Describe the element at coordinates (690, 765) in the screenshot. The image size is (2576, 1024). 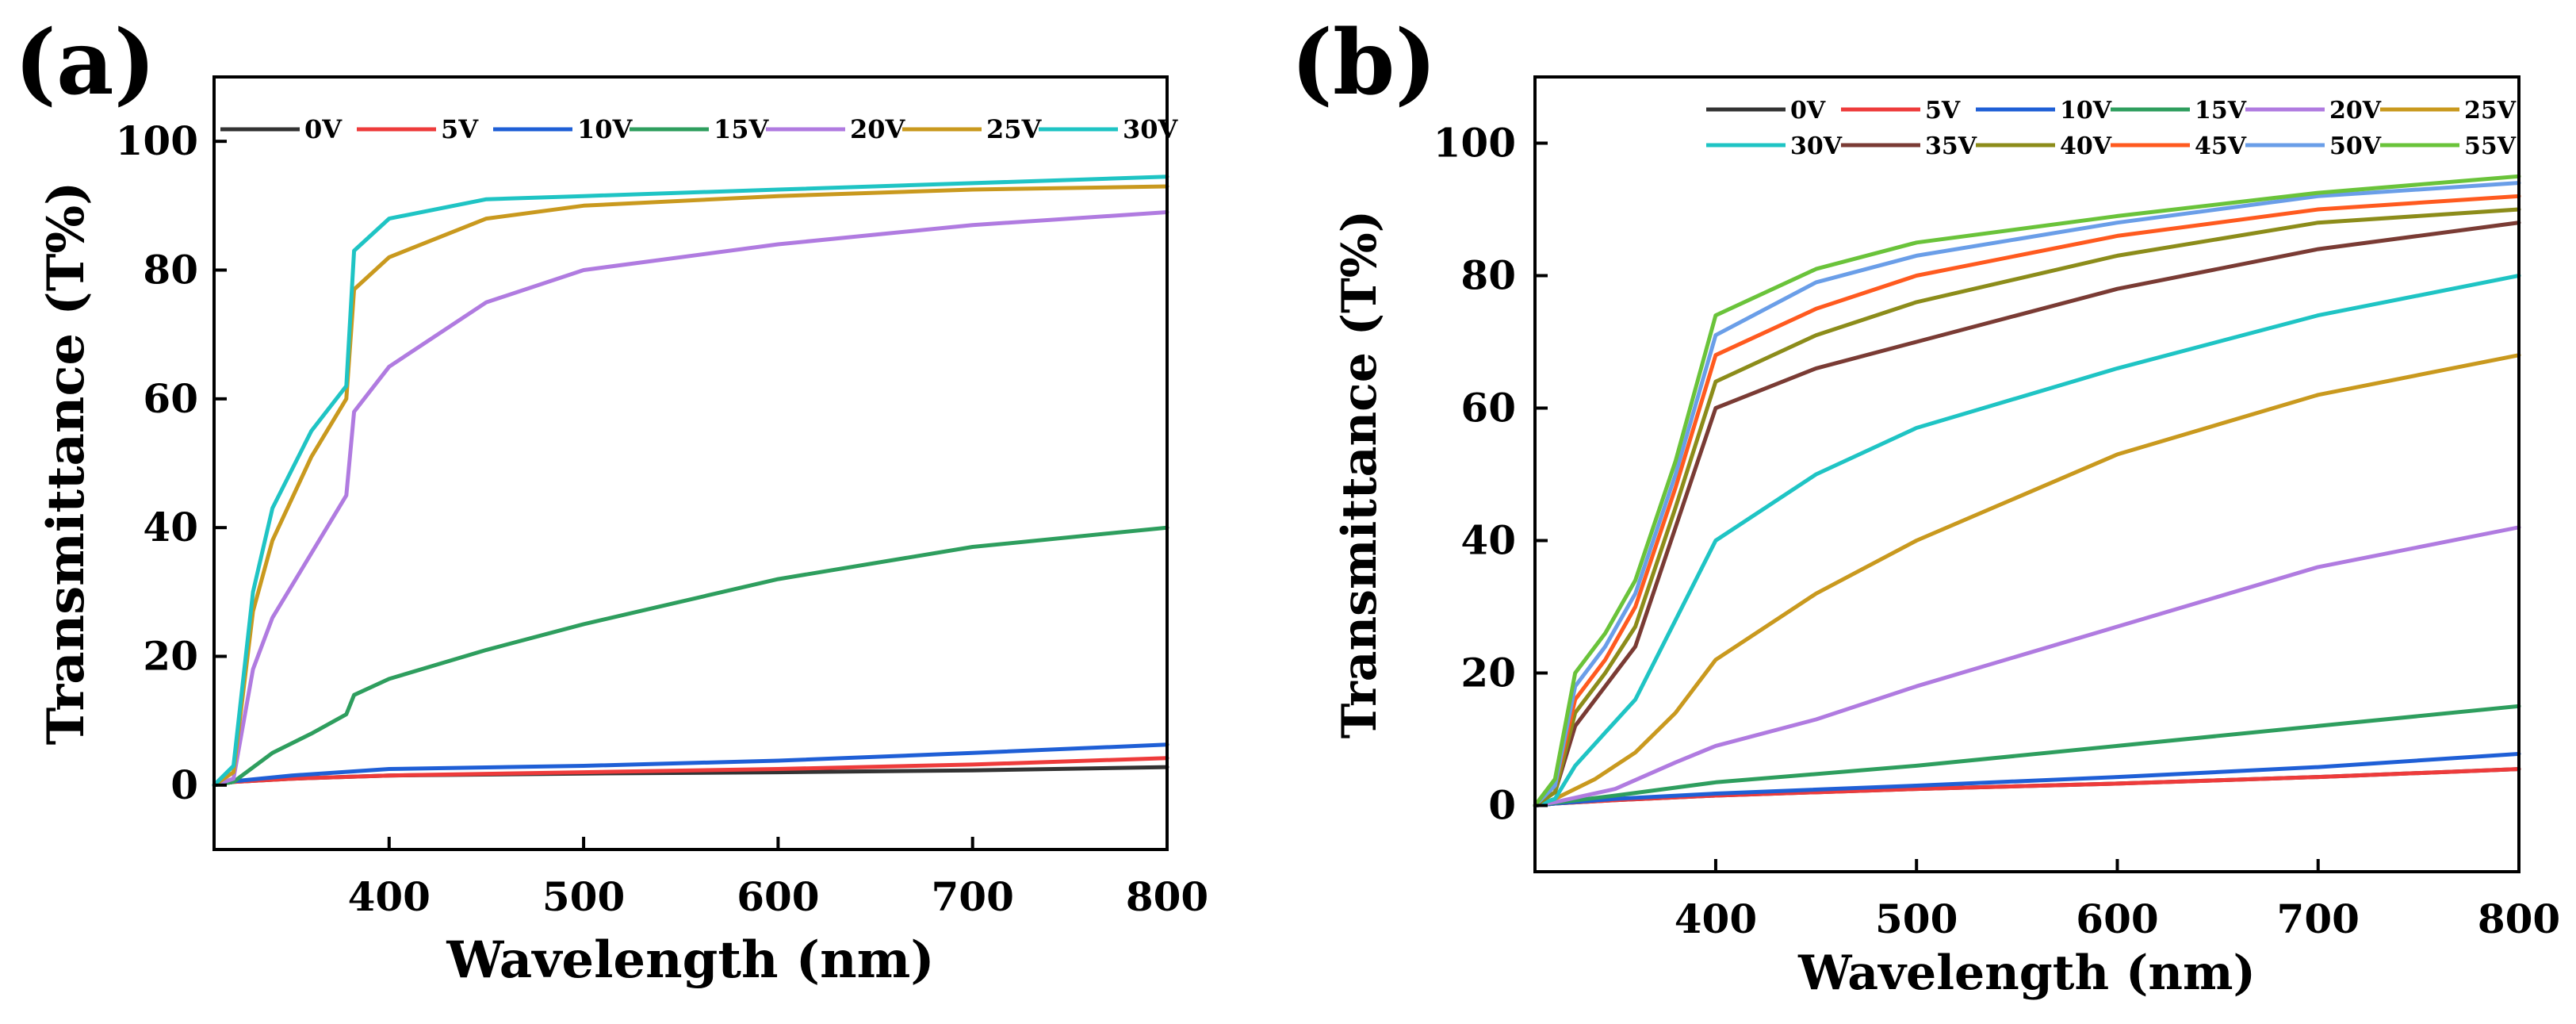
I see `series-line-10V` at that location.